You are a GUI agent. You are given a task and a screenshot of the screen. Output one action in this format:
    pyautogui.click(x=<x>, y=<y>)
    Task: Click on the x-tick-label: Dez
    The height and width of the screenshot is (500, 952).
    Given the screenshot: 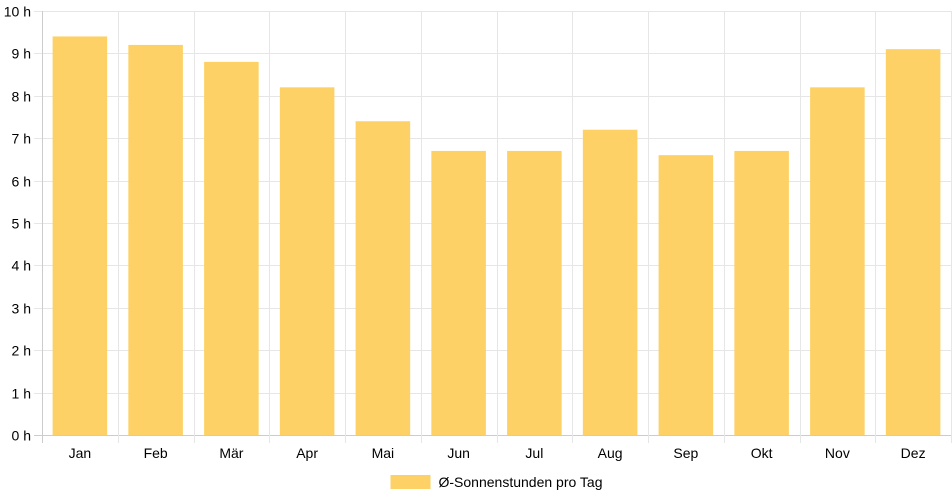 What is the action you would take?
    pyautogui.click(x=913, y=453)
    